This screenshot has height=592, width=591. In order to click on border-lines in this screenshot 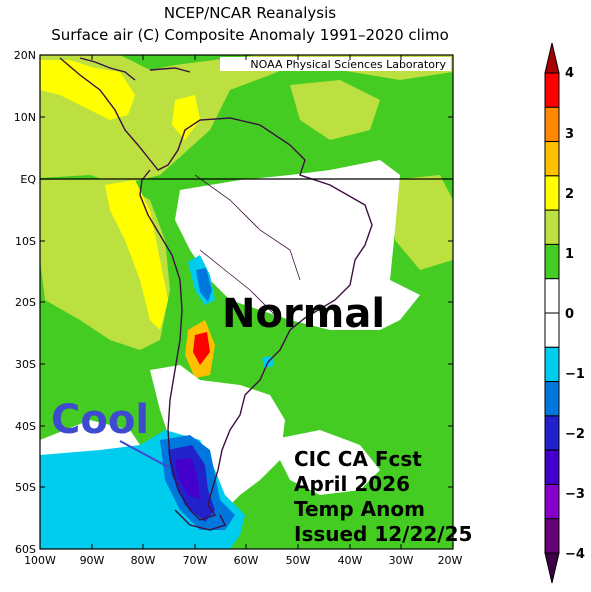, I will do `click(247, 227)`.